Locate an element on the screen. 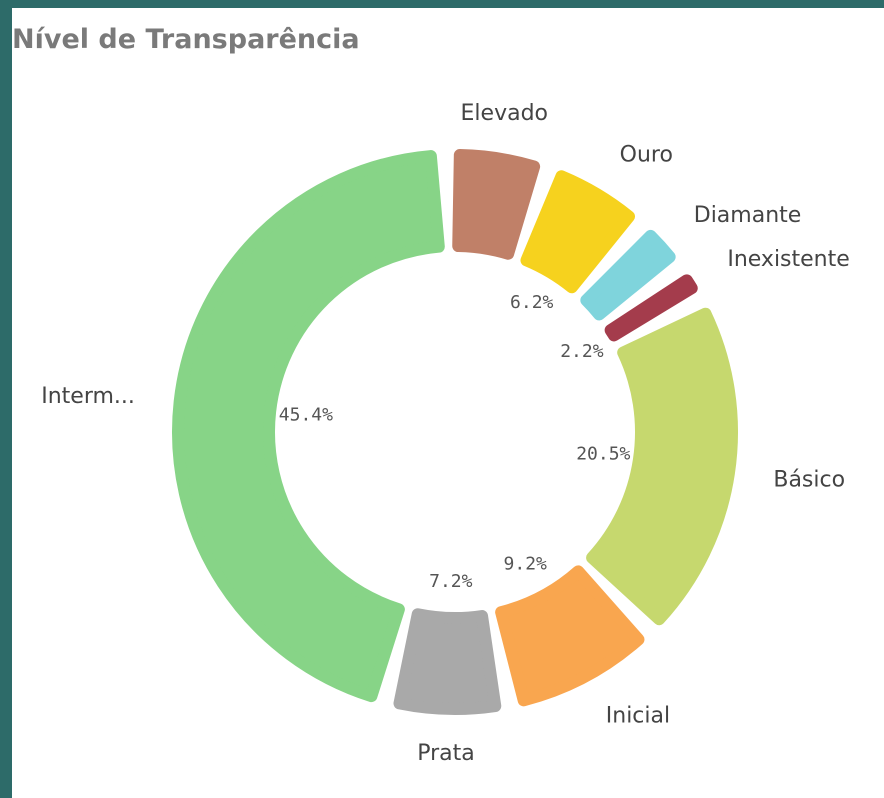  value-label: 6.2% is located at coordinates (532, 302).